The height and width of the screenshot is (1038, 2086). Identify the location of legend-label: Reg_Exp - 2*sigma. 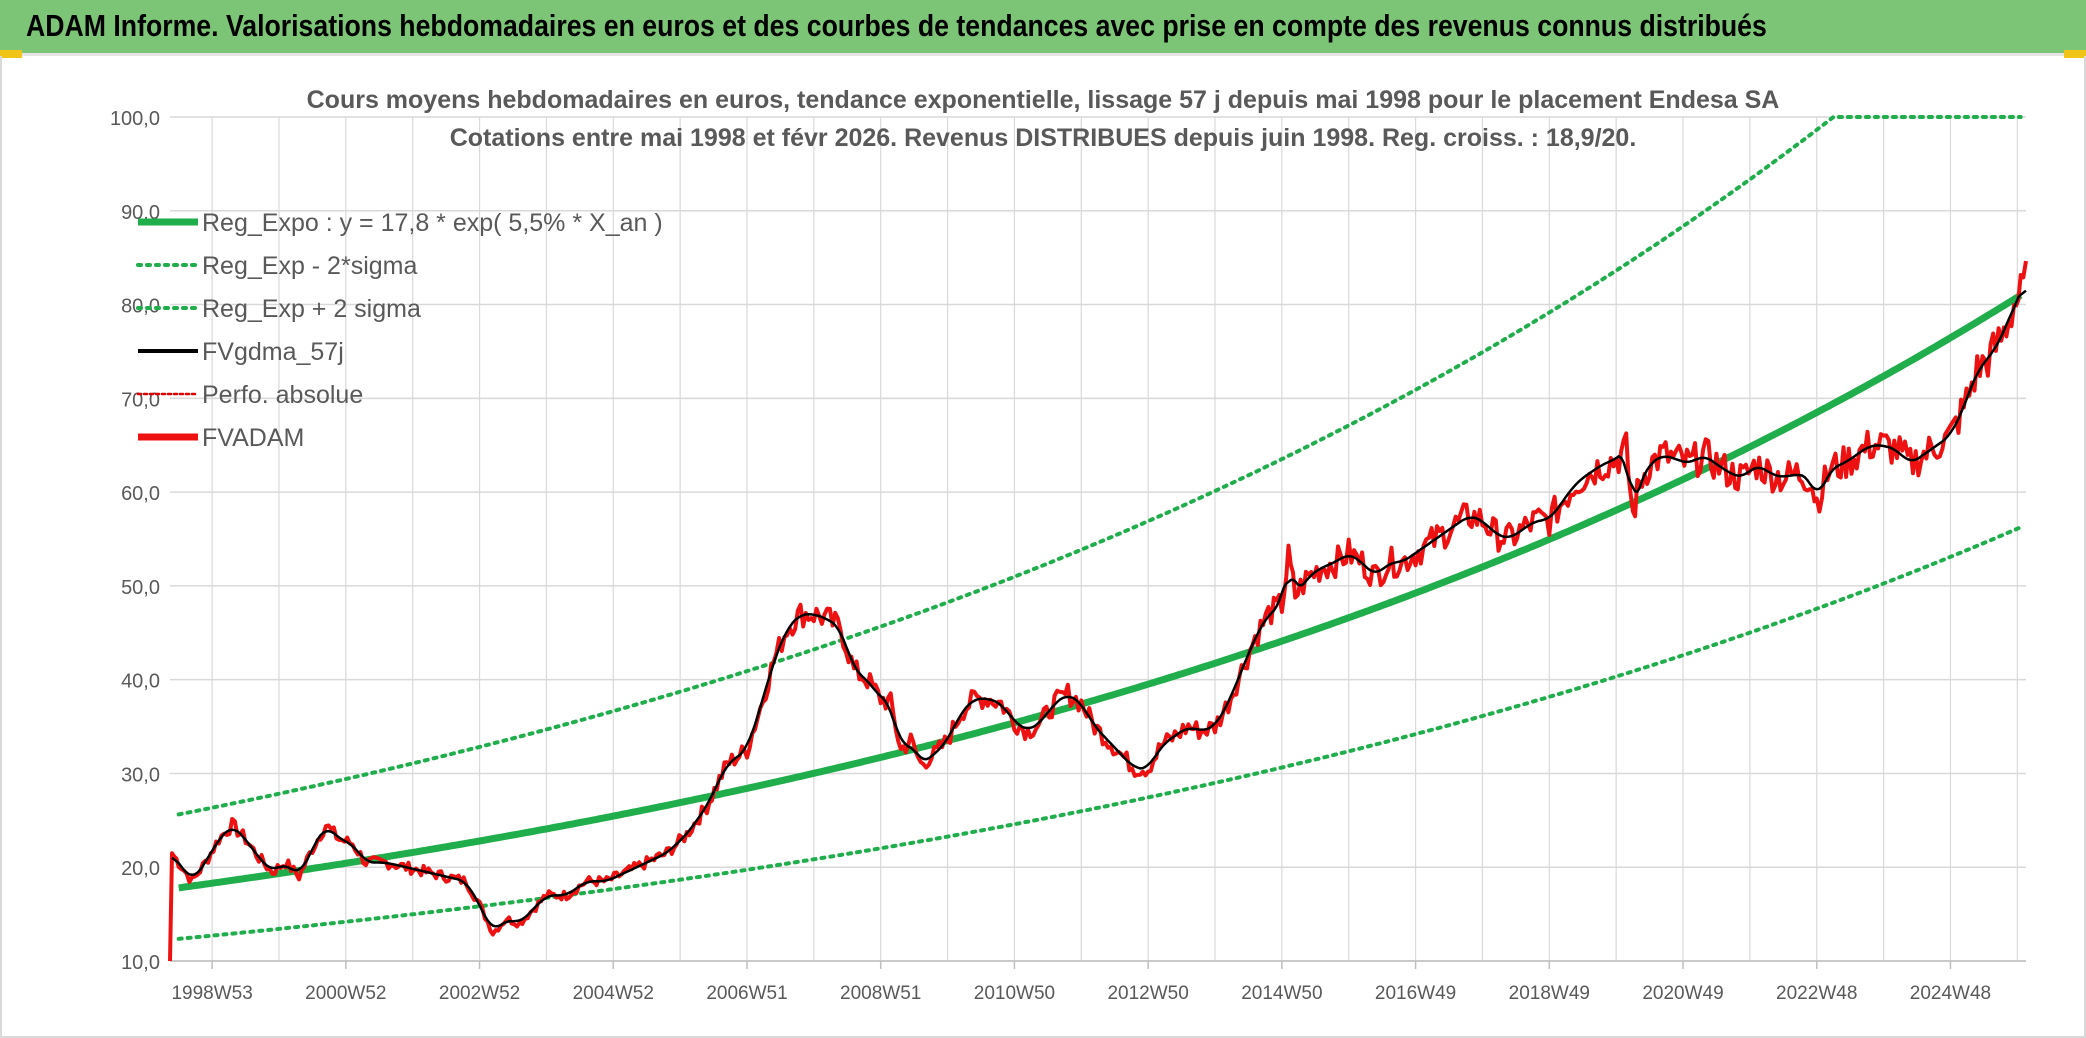
(309, 266).